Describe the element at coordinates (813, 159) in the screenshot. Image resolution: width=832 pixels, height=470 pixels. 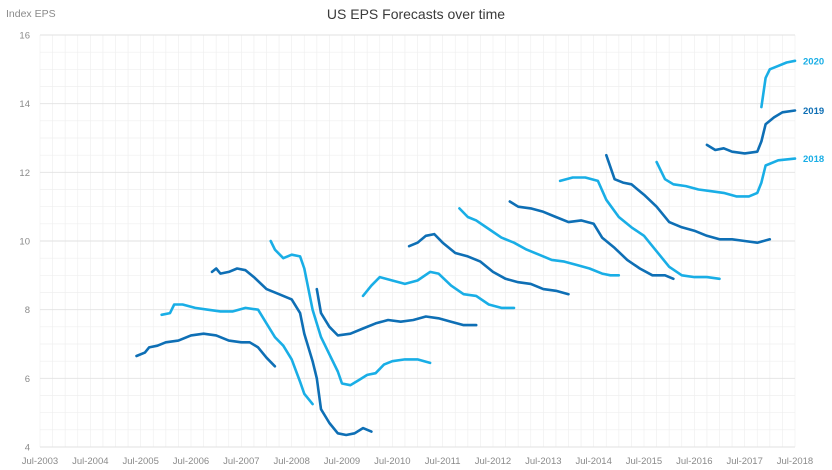
I see `series-end-label: 2018` at that location.